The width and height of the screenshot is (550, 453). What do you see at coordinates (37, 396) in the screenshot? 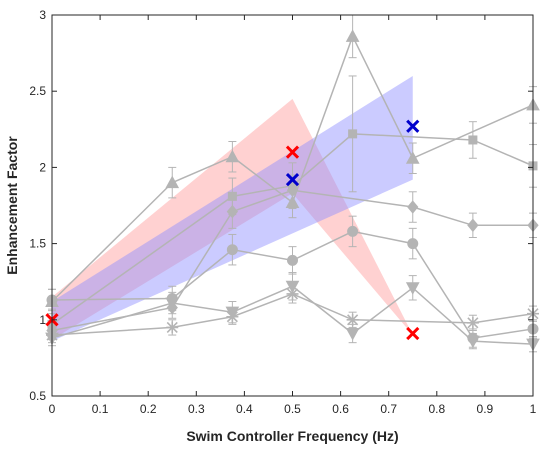
I see `y-tick-label: 0.5` at bounding box center [37, 396].